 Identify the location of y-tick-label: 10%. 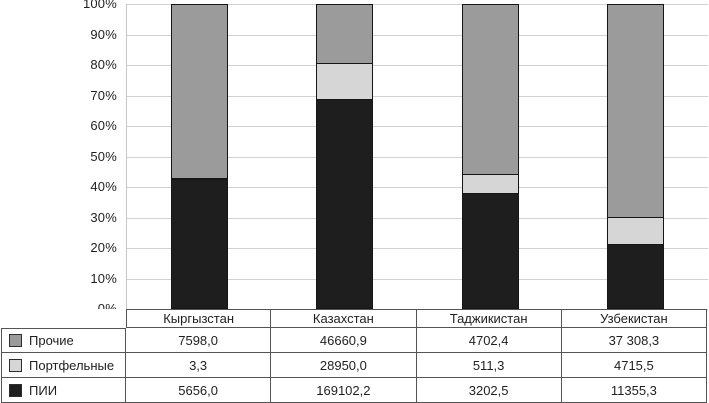
(103, 278).